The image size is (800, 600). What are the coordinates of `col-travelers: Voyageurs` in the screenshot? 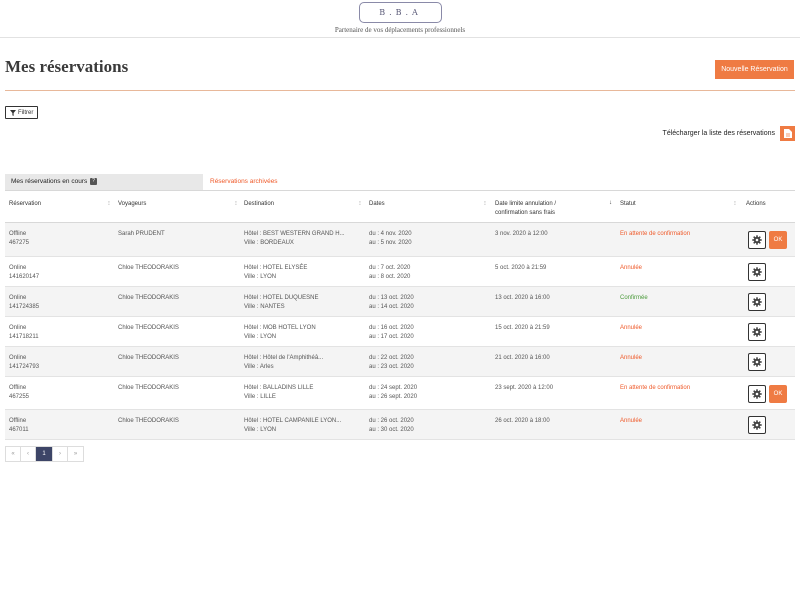 It's located at (132, 204).